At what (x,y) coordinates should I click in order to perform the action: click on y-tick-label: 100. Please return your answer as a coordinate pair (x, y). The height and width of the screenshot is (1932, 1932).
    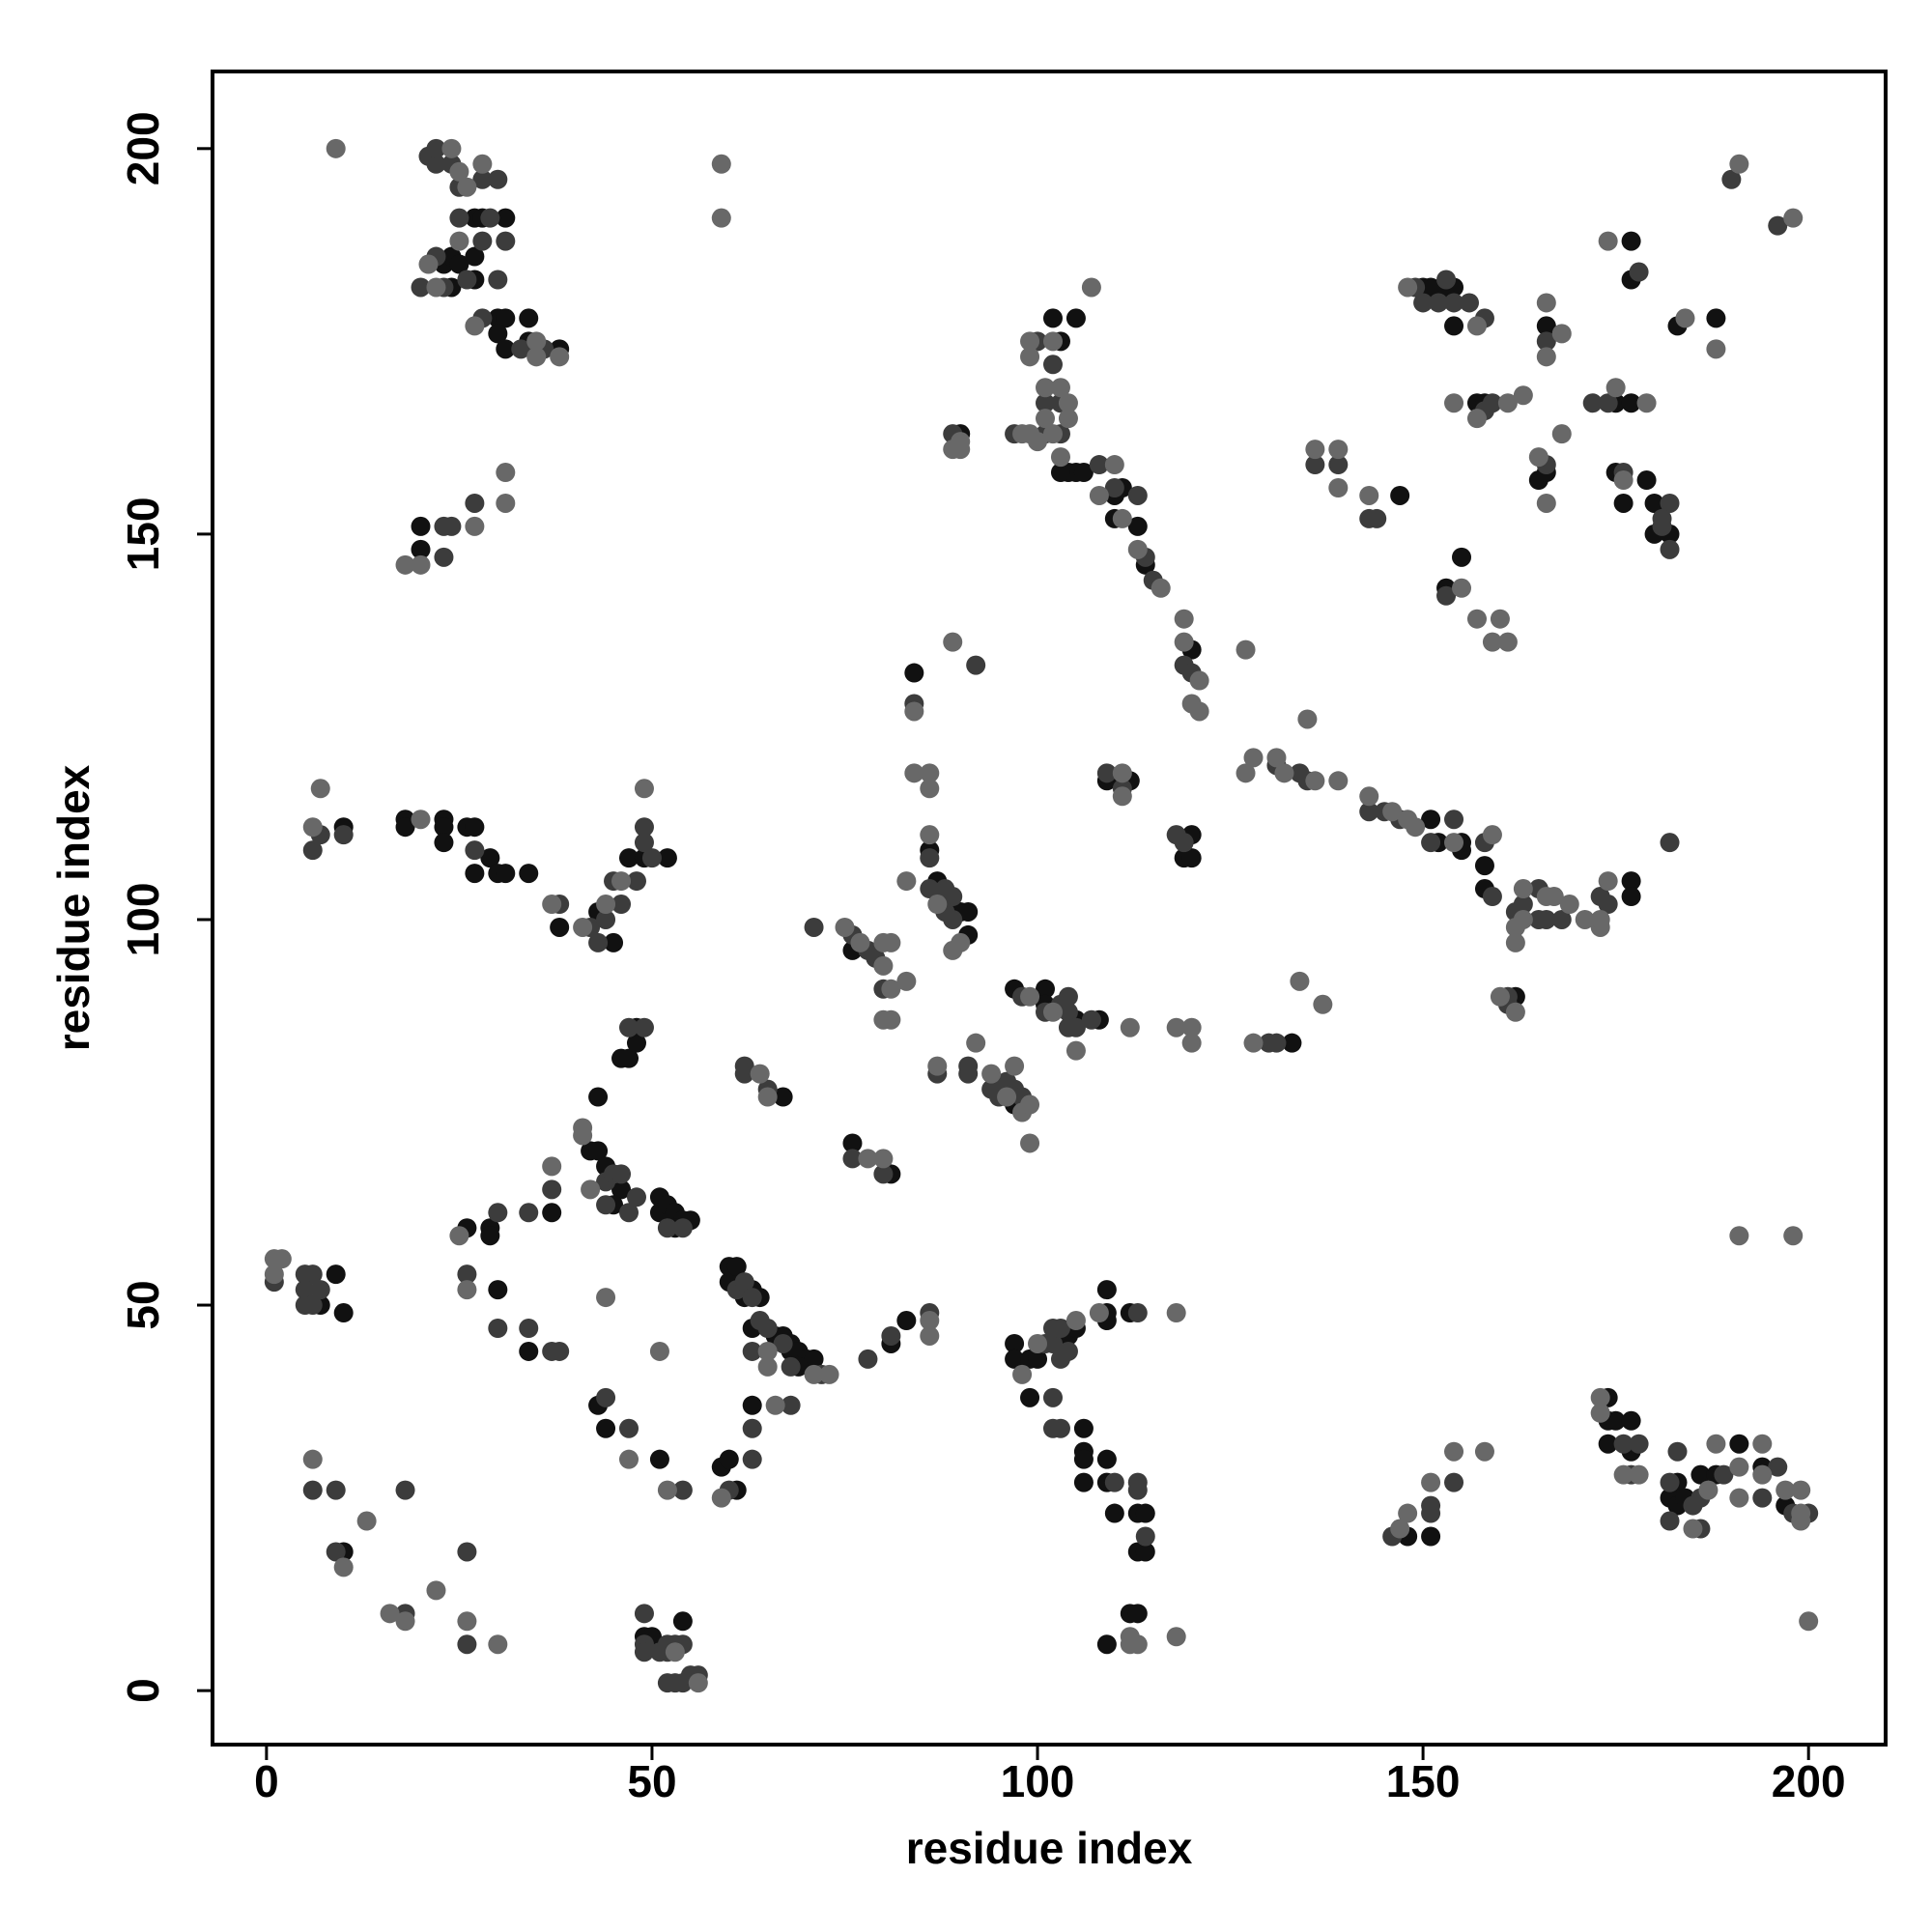
    Looking at the image, I should click on (143, 920).